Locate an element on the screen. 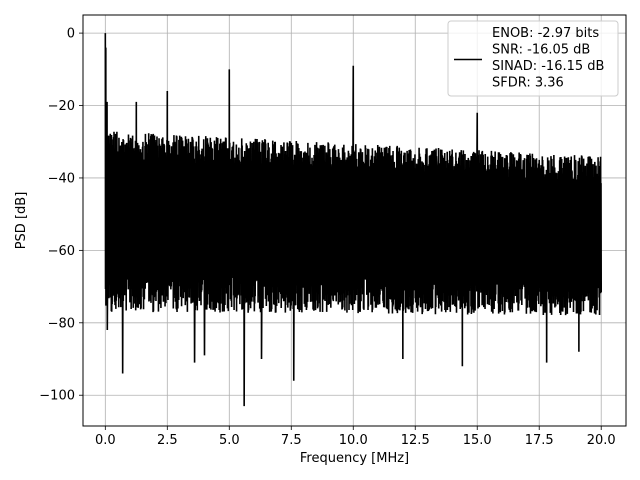 The width and height of the screenshot is (640, 480). x-tick-label: 7.5 is located at coordinates (291, 440).